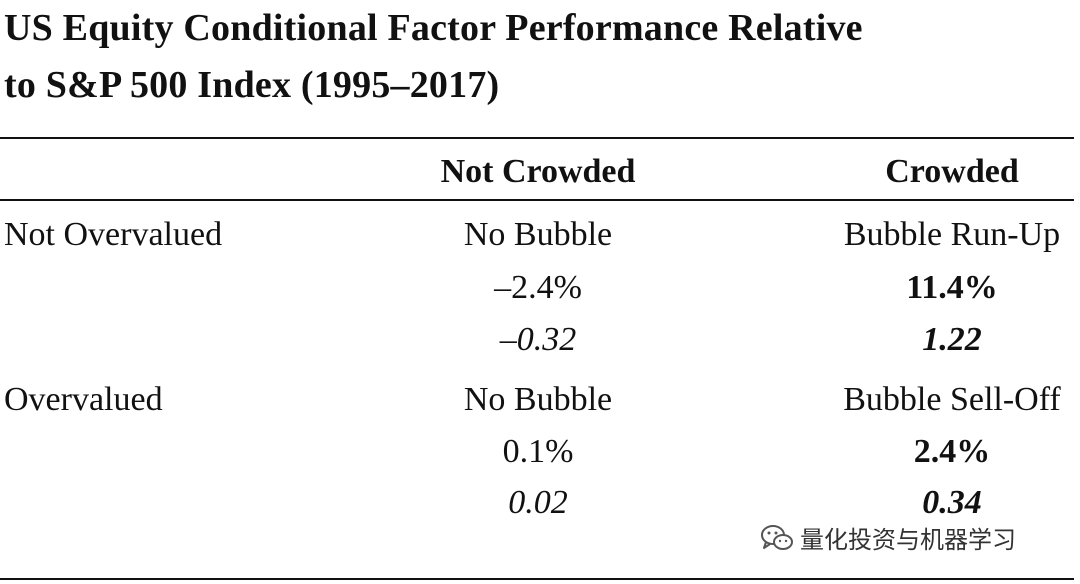 The height and width of the screenshot is (584, 1080). Describe the element at coordinates (777, 538) in the screenshot. I see `wechat-icon` at that location.